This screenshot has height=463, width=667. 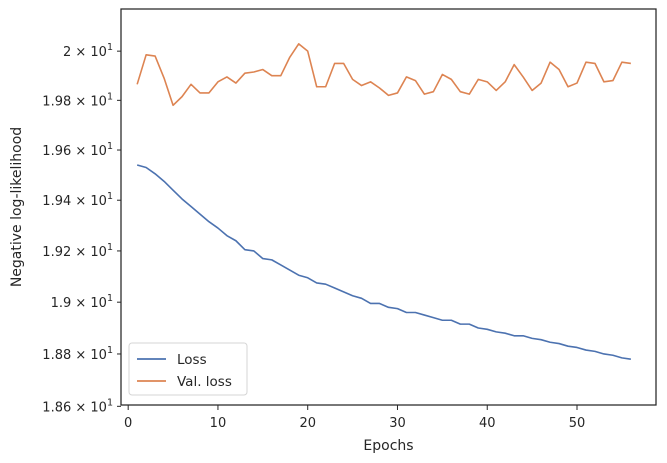 I want to click on x-axis-ticks: 0 10 20 30 40 50, so click(x=354, y=418).